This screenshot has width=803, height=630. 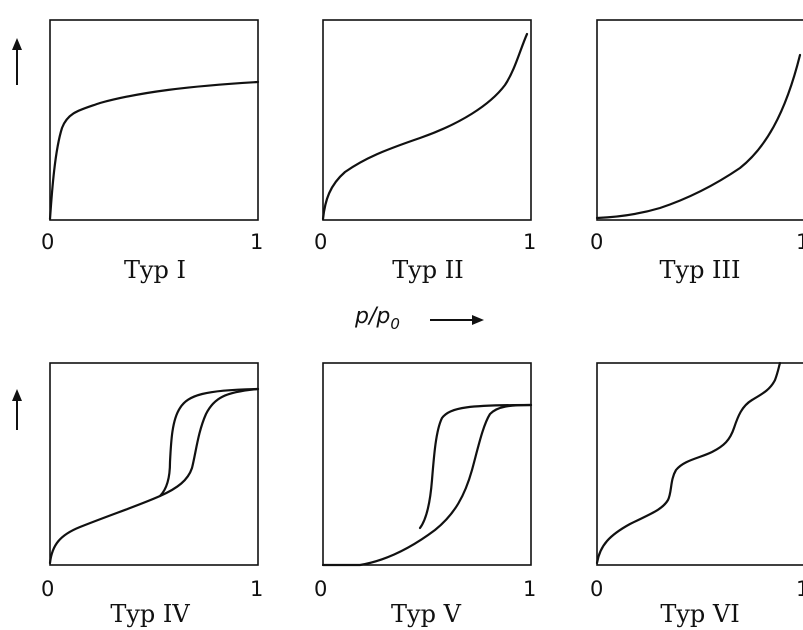 What do you see at coordinates (377, 318) in the screenshot?
I see `x-axis-label-text: p/p0` at bounding box center [377, 318].